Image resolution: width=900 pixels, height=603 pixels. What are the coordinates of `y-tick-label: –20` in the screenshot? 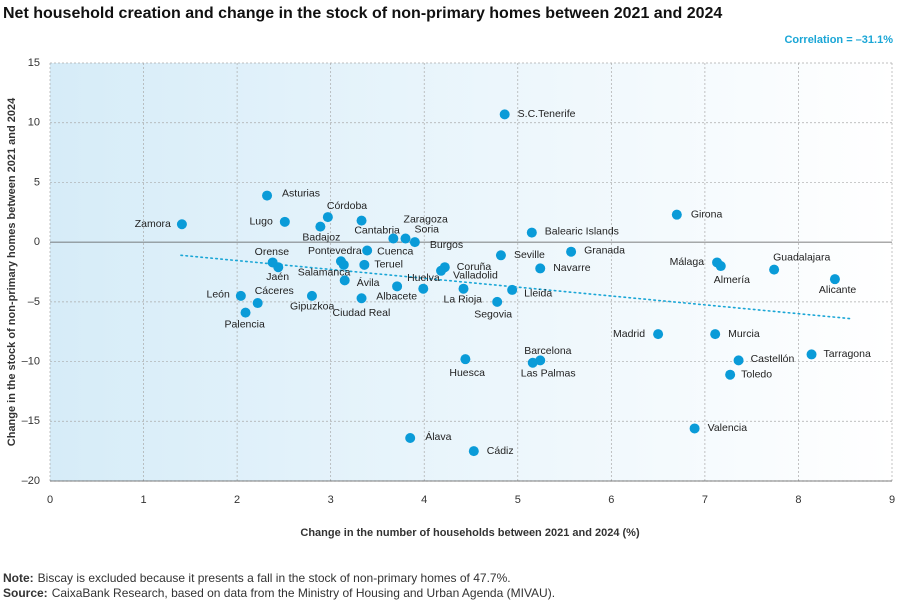 It's located at (31, 481).